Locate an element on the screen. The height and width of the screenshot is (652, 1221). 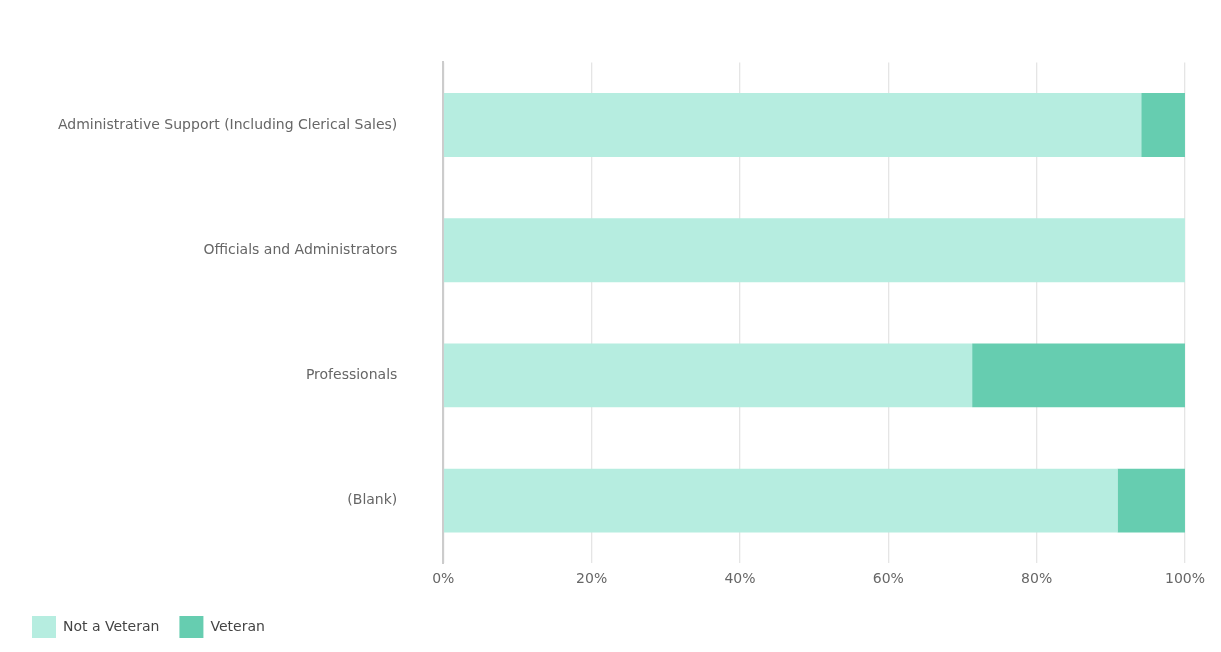
x-tick-label: 20% is located at coordinates (592, 578).